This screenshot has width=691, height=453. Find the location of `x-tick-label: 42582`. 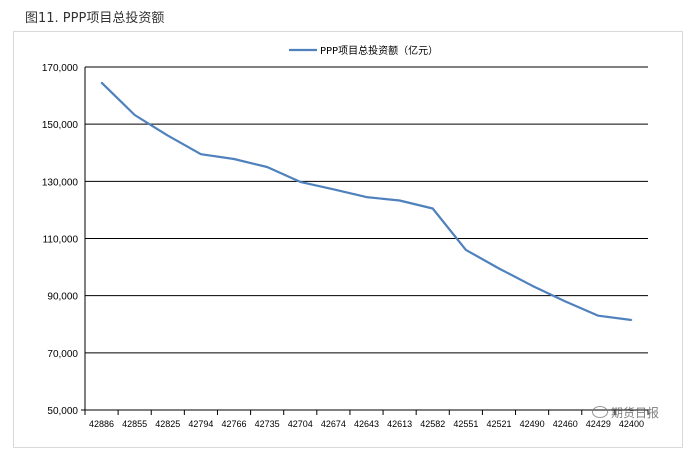

x-tick-label: 42582 is located at coordinates (432, 424).